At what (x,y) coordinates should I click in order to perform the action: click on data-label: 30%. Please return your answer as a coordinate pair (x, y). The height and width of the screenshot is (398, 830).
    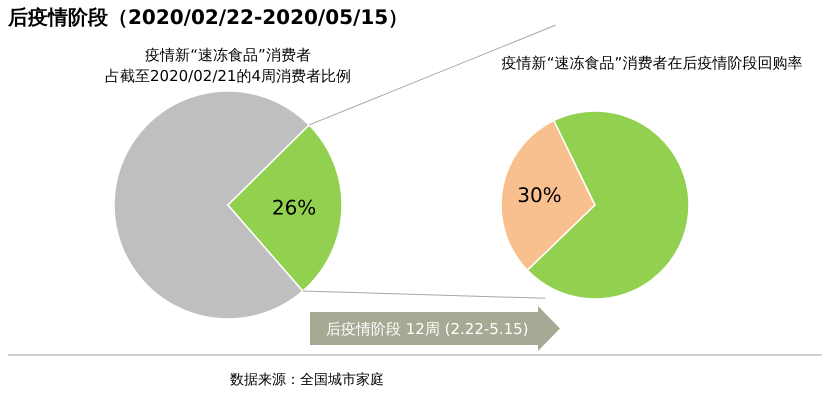
    Looking at the image, I should click on (539, 195).